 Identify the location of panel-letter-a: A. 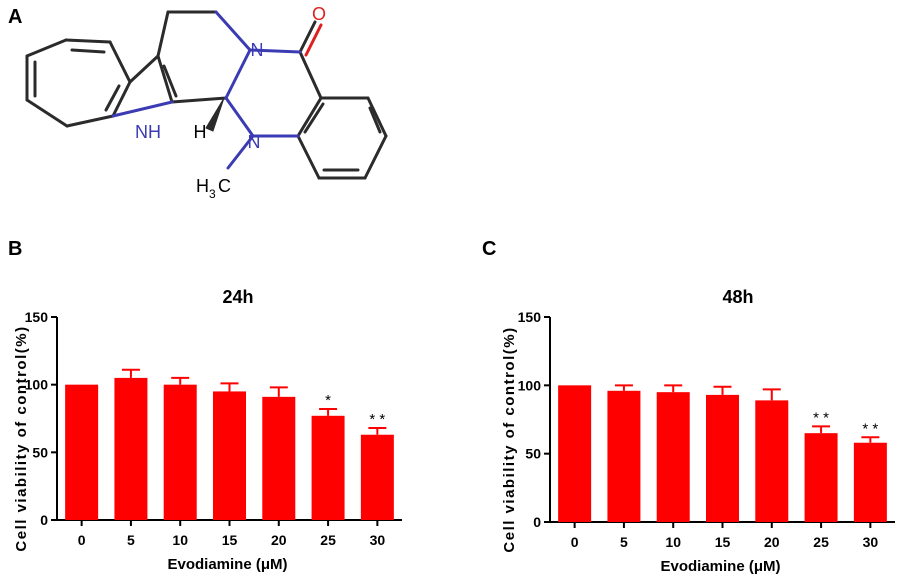
(15, 17).